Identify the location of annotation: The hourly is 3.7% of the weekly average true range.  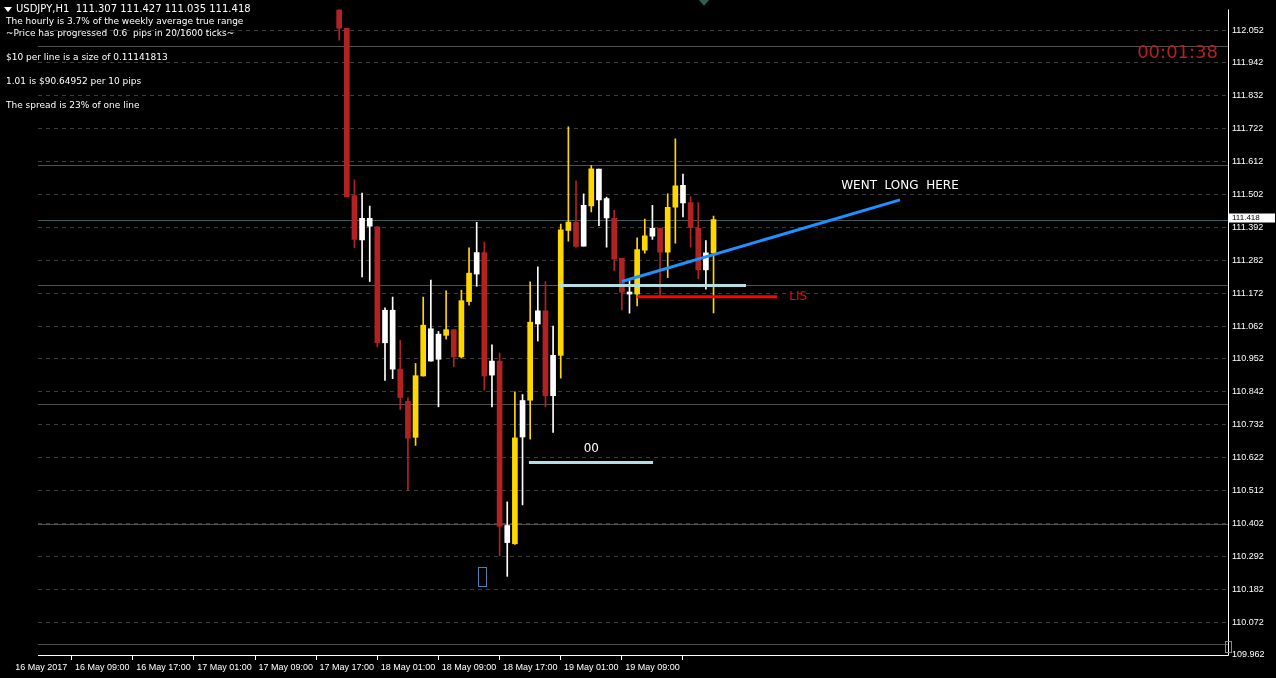
(125, 21).